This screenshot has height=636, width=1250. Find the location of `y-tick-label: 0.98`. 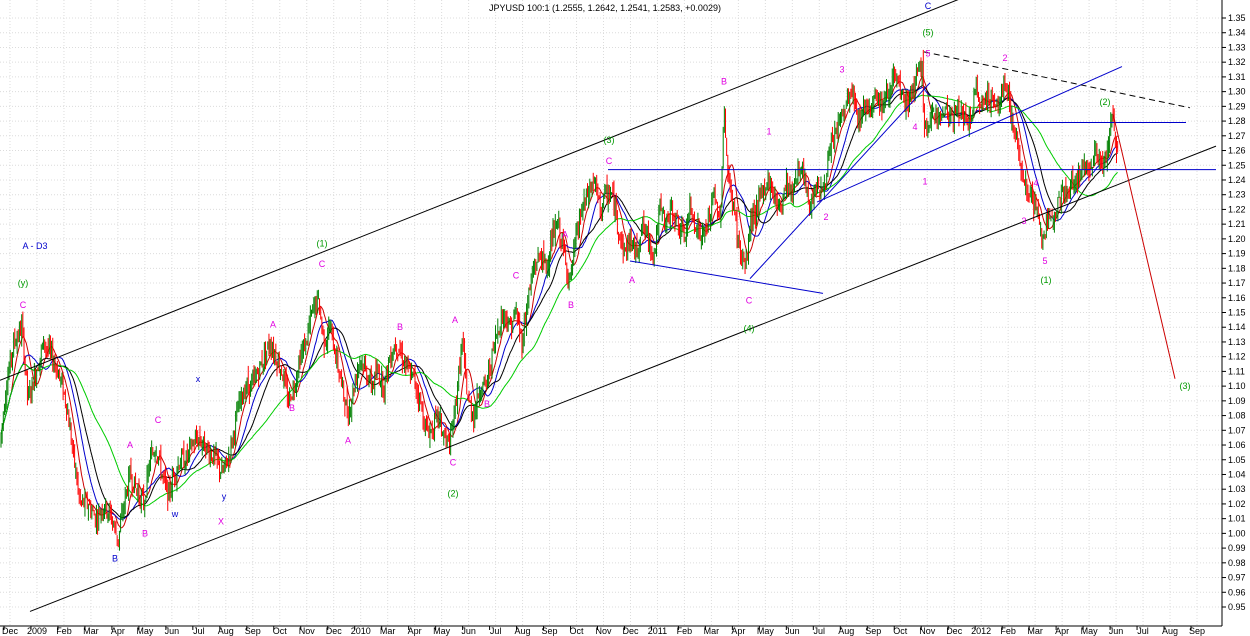

y-tick-label: 0.98 is located at coordinates (1237, 563).